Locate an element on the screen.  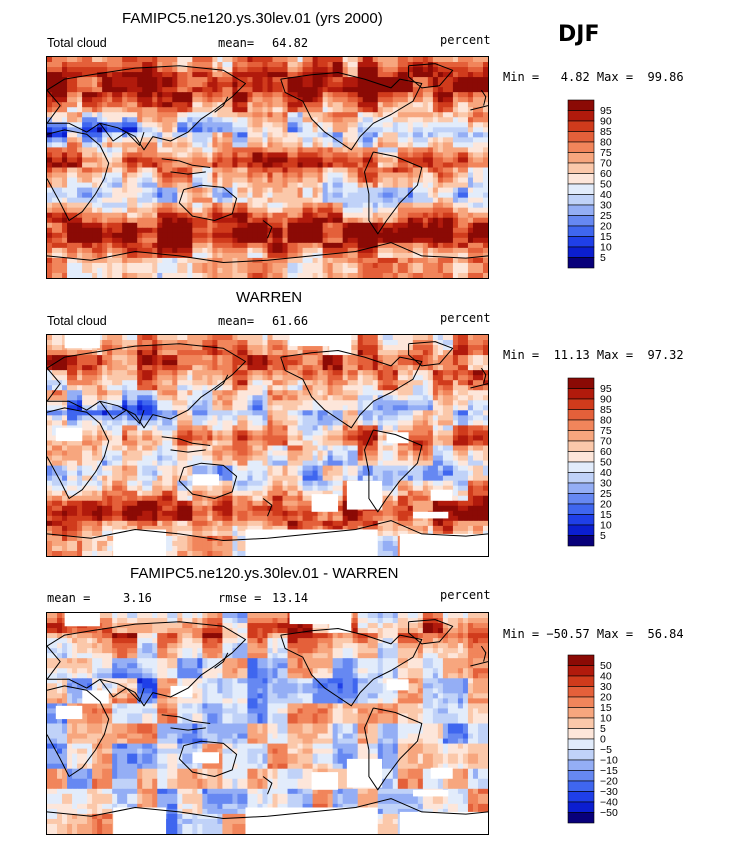
panel2-mean-label: mean= is located at coordinates (236, 321).